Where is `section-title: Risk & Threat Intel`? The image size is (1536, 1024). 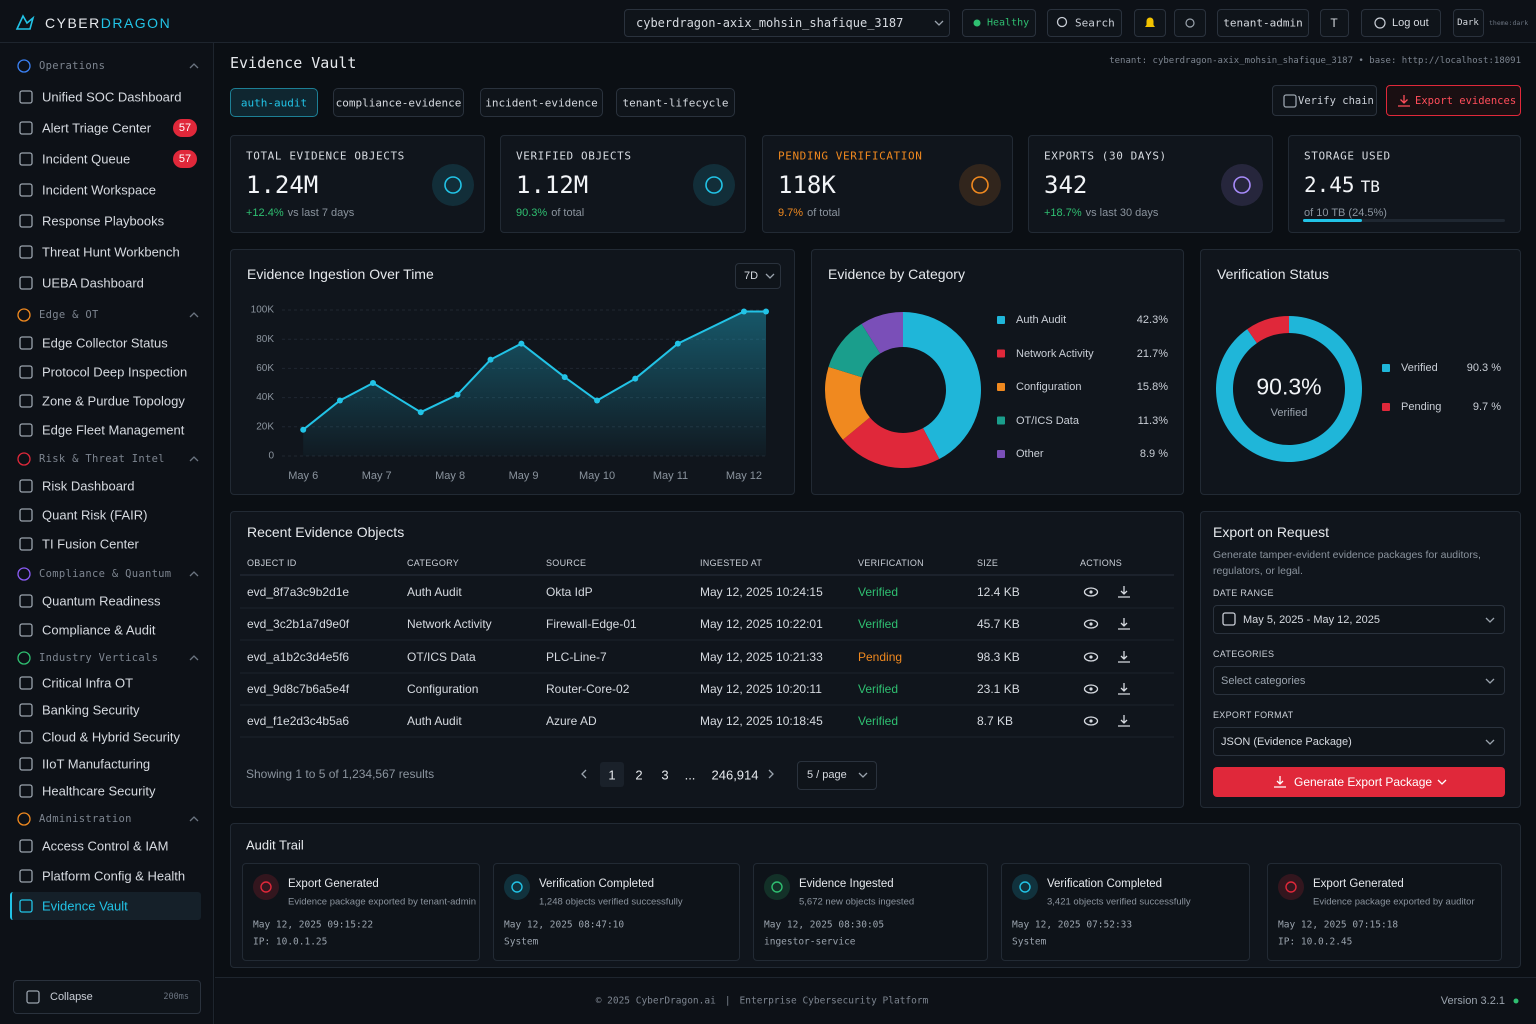 section-title: Risk & Threat Intel is located at coordinates (102, 459).